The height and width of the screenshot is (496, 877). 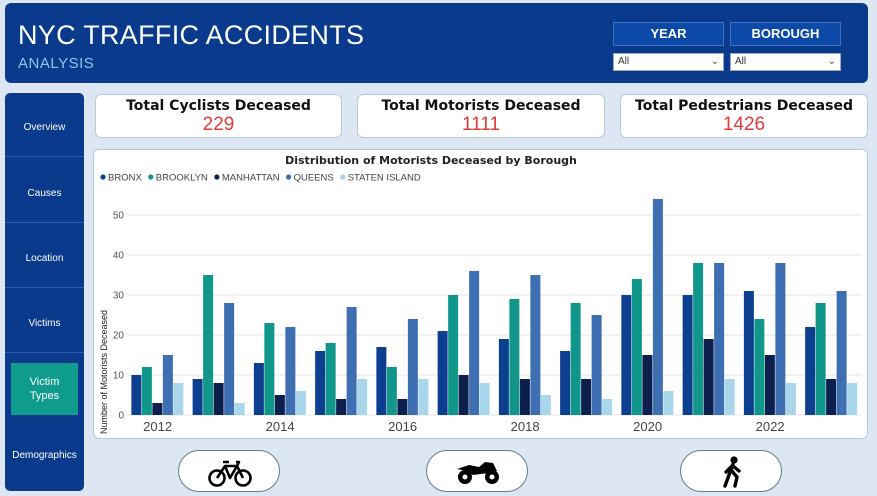 I want to click on y-axis-label: Number of Motorists Deceased, so click(x=104, y=372).